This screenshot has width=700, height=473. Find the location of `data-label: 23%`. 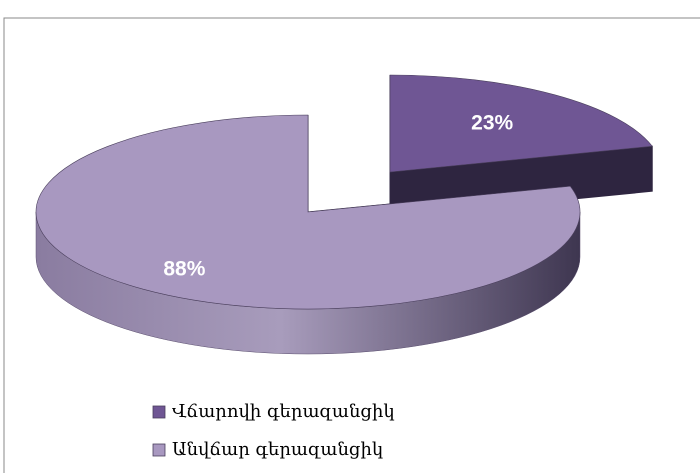

data-label: 23% is located at coordinates (492, 123).